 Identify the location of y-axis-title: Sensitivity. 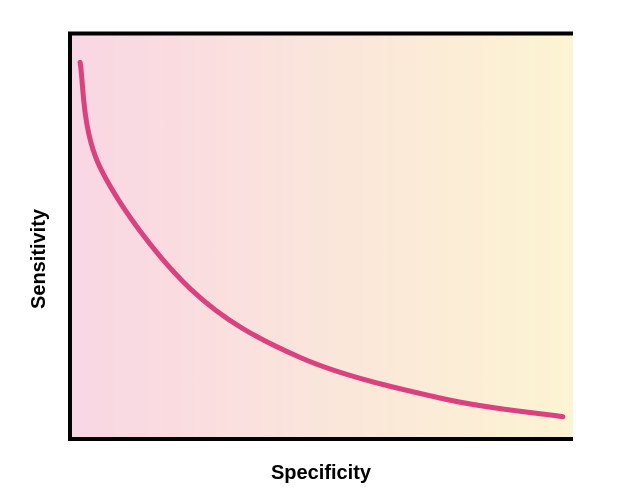
(39, 258).